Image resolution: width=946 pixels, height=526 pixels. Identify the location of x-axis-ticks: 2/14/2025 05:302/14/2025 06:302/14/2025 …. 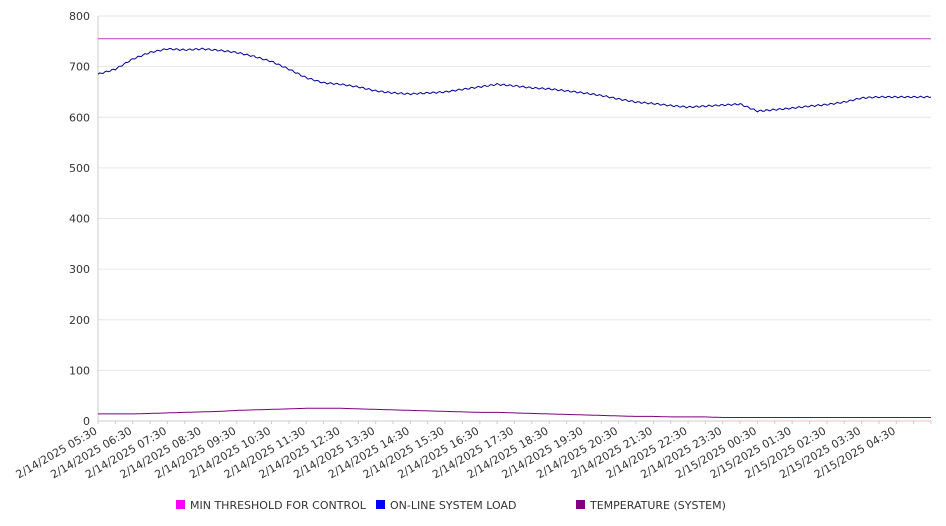
(473, 451).